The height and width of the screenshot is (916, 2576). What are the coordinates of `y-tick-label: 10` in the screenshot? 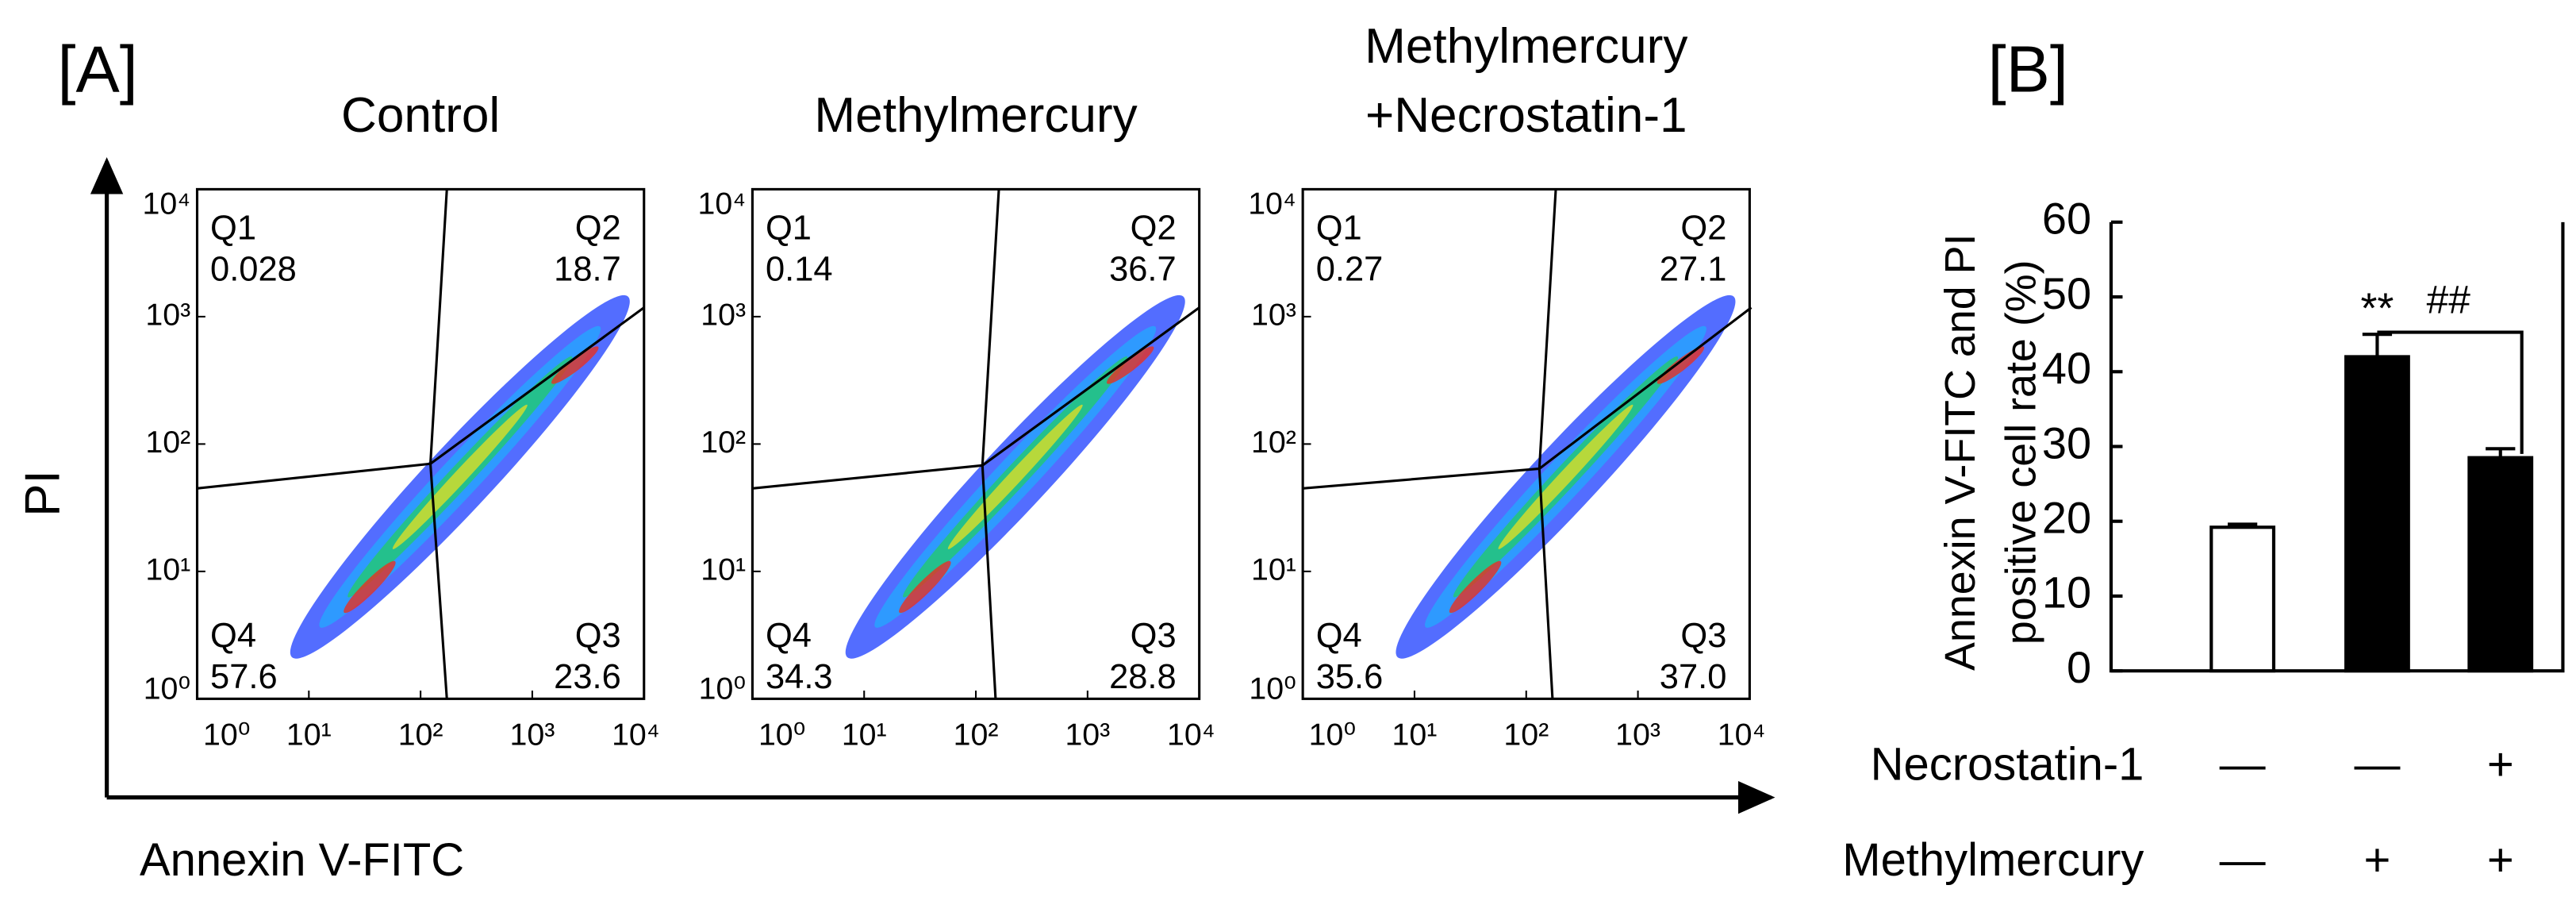 It's located at (2066, 593).